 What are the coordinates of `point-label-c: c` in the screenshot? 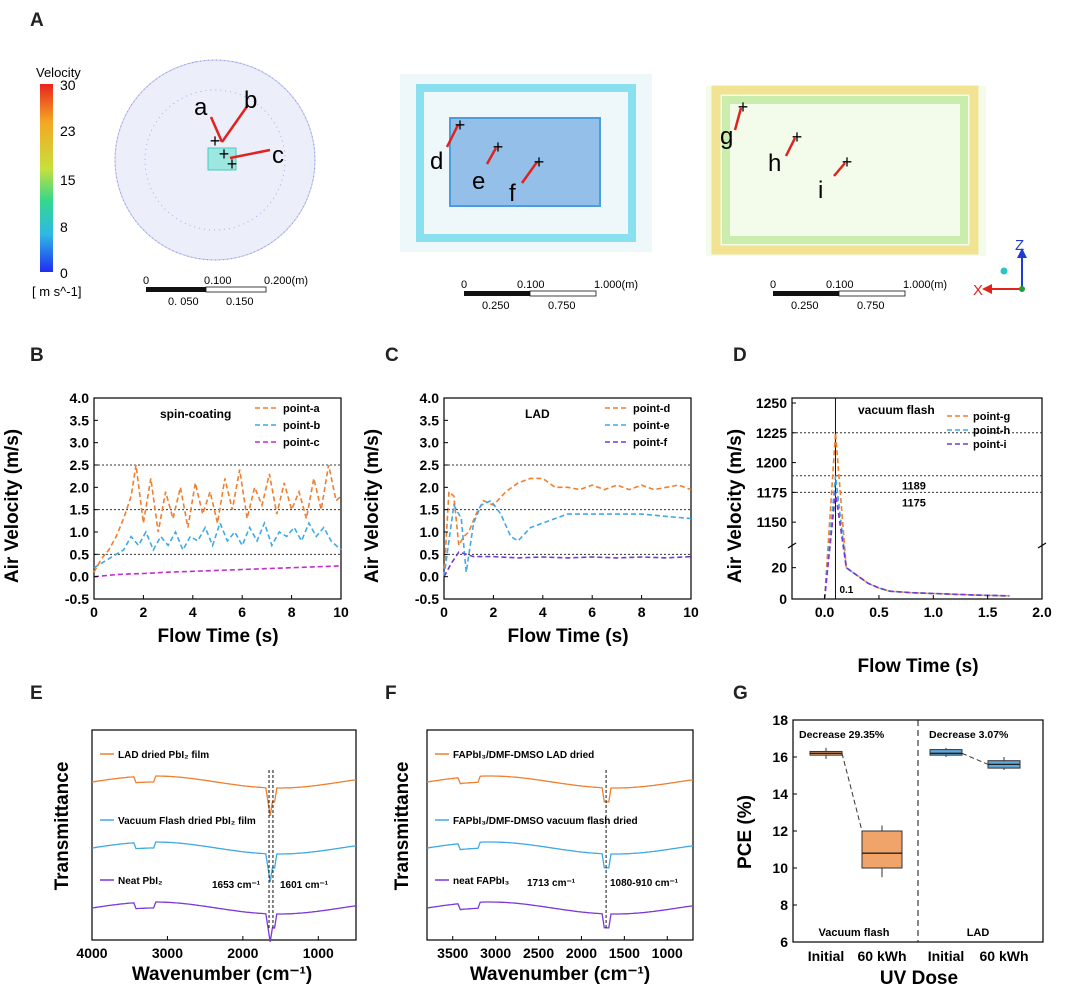 It's located at (278, 155).